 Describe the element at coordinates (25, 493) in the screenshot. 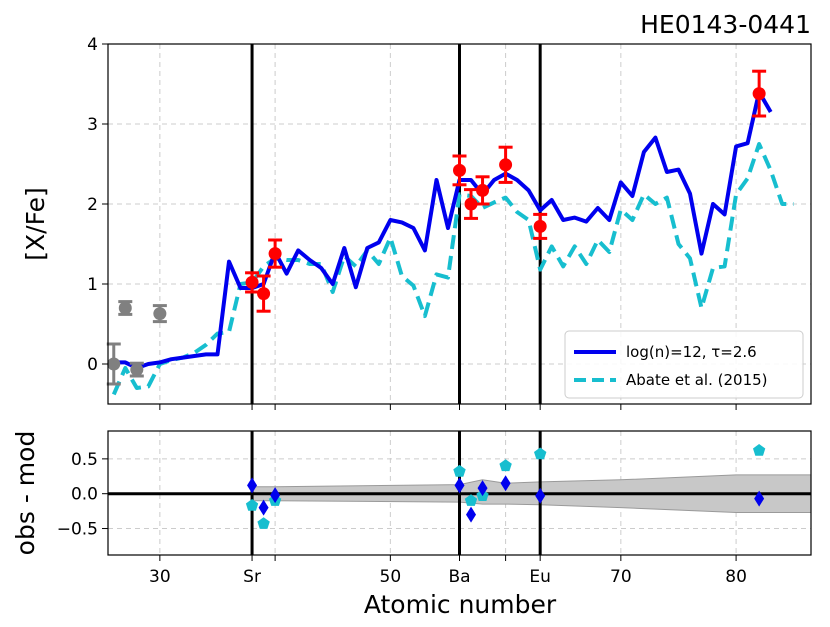

I see `bottom-y-axis-label: obs - mod` at that location.